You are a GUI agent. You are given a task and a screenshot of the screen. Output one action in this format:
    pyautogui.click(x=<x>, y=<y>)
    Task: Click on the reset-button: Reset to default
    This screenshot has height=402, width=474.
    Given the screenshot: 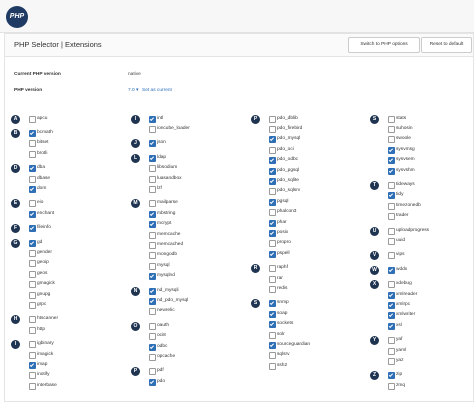 What is the action you would take?
    pyautogui.click(x=446, y=45)
    